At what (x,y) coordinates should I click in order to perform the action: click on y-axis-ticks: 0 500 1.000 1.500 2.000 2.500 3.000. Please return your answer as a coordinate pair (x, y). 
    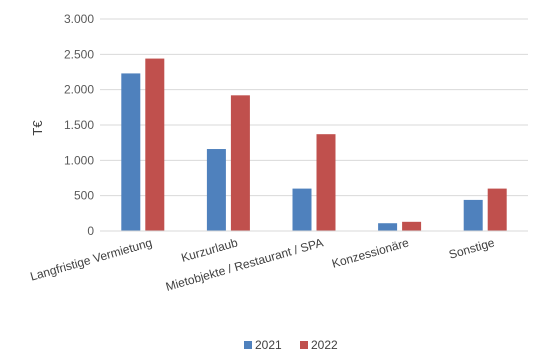
    Looking at the image, I should click on (79, 125).